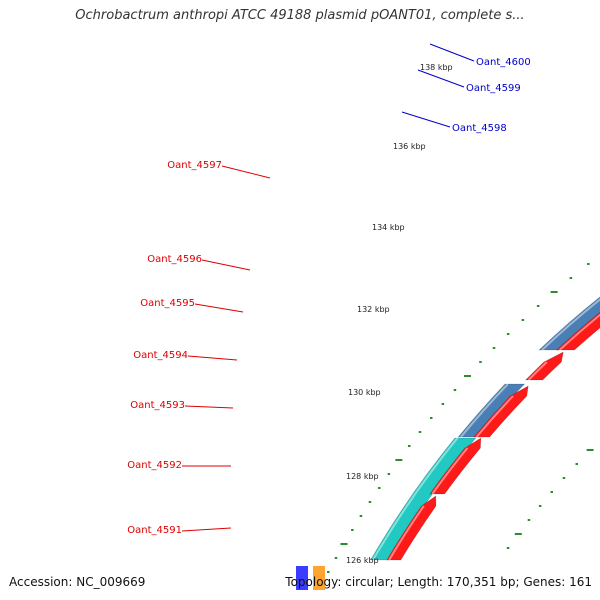 Image resolution: width=600 pixels, height=600 pixels. What do you see at coordinates (302, 578) in the screenshot?
I see `gene-bottom-blue` at bounding box center [302, 578].